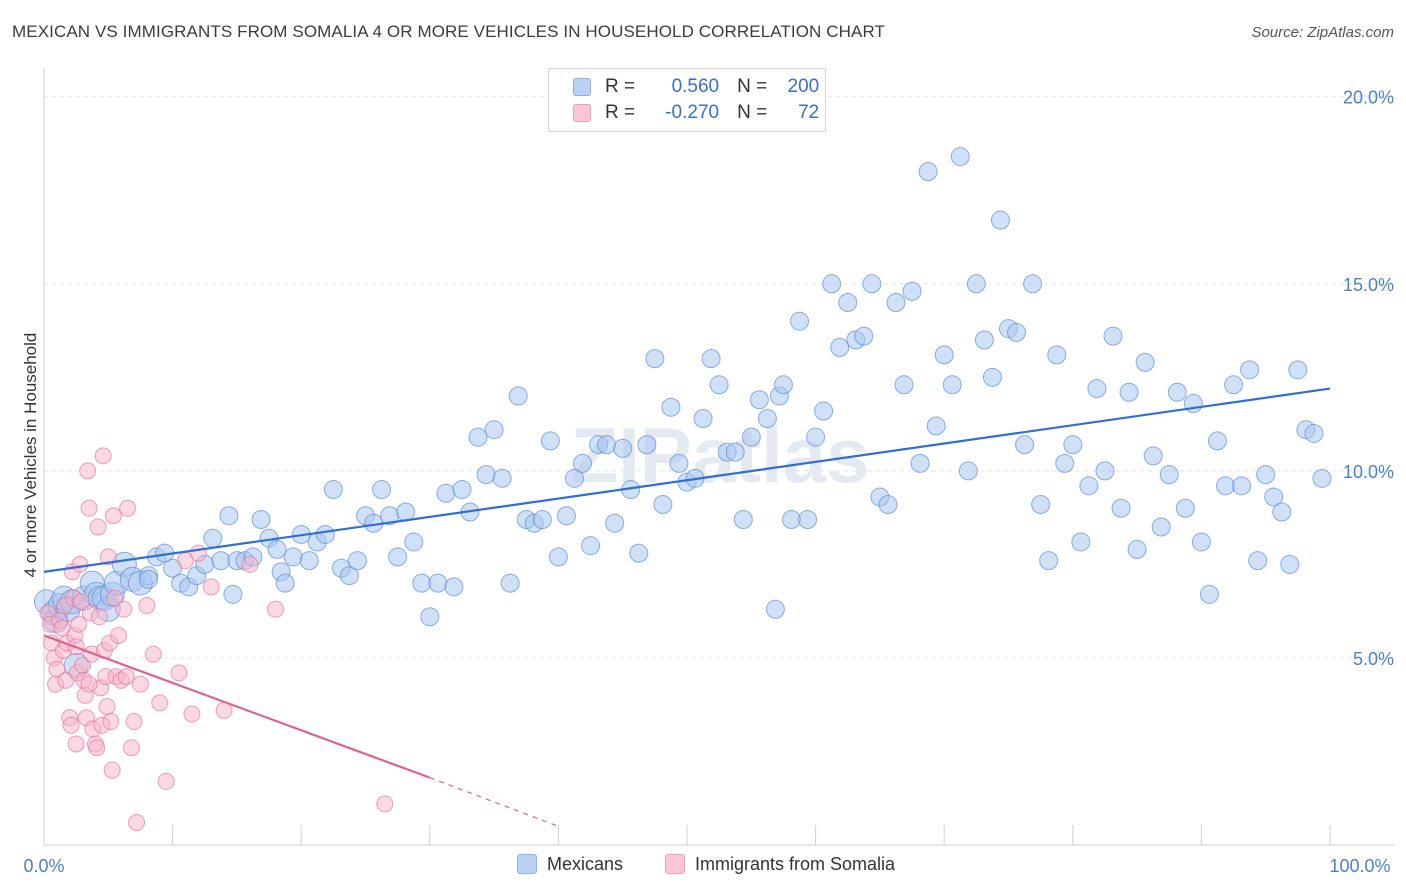  I want to click on y-tick-label: 15.0%, so click(1368, 285).